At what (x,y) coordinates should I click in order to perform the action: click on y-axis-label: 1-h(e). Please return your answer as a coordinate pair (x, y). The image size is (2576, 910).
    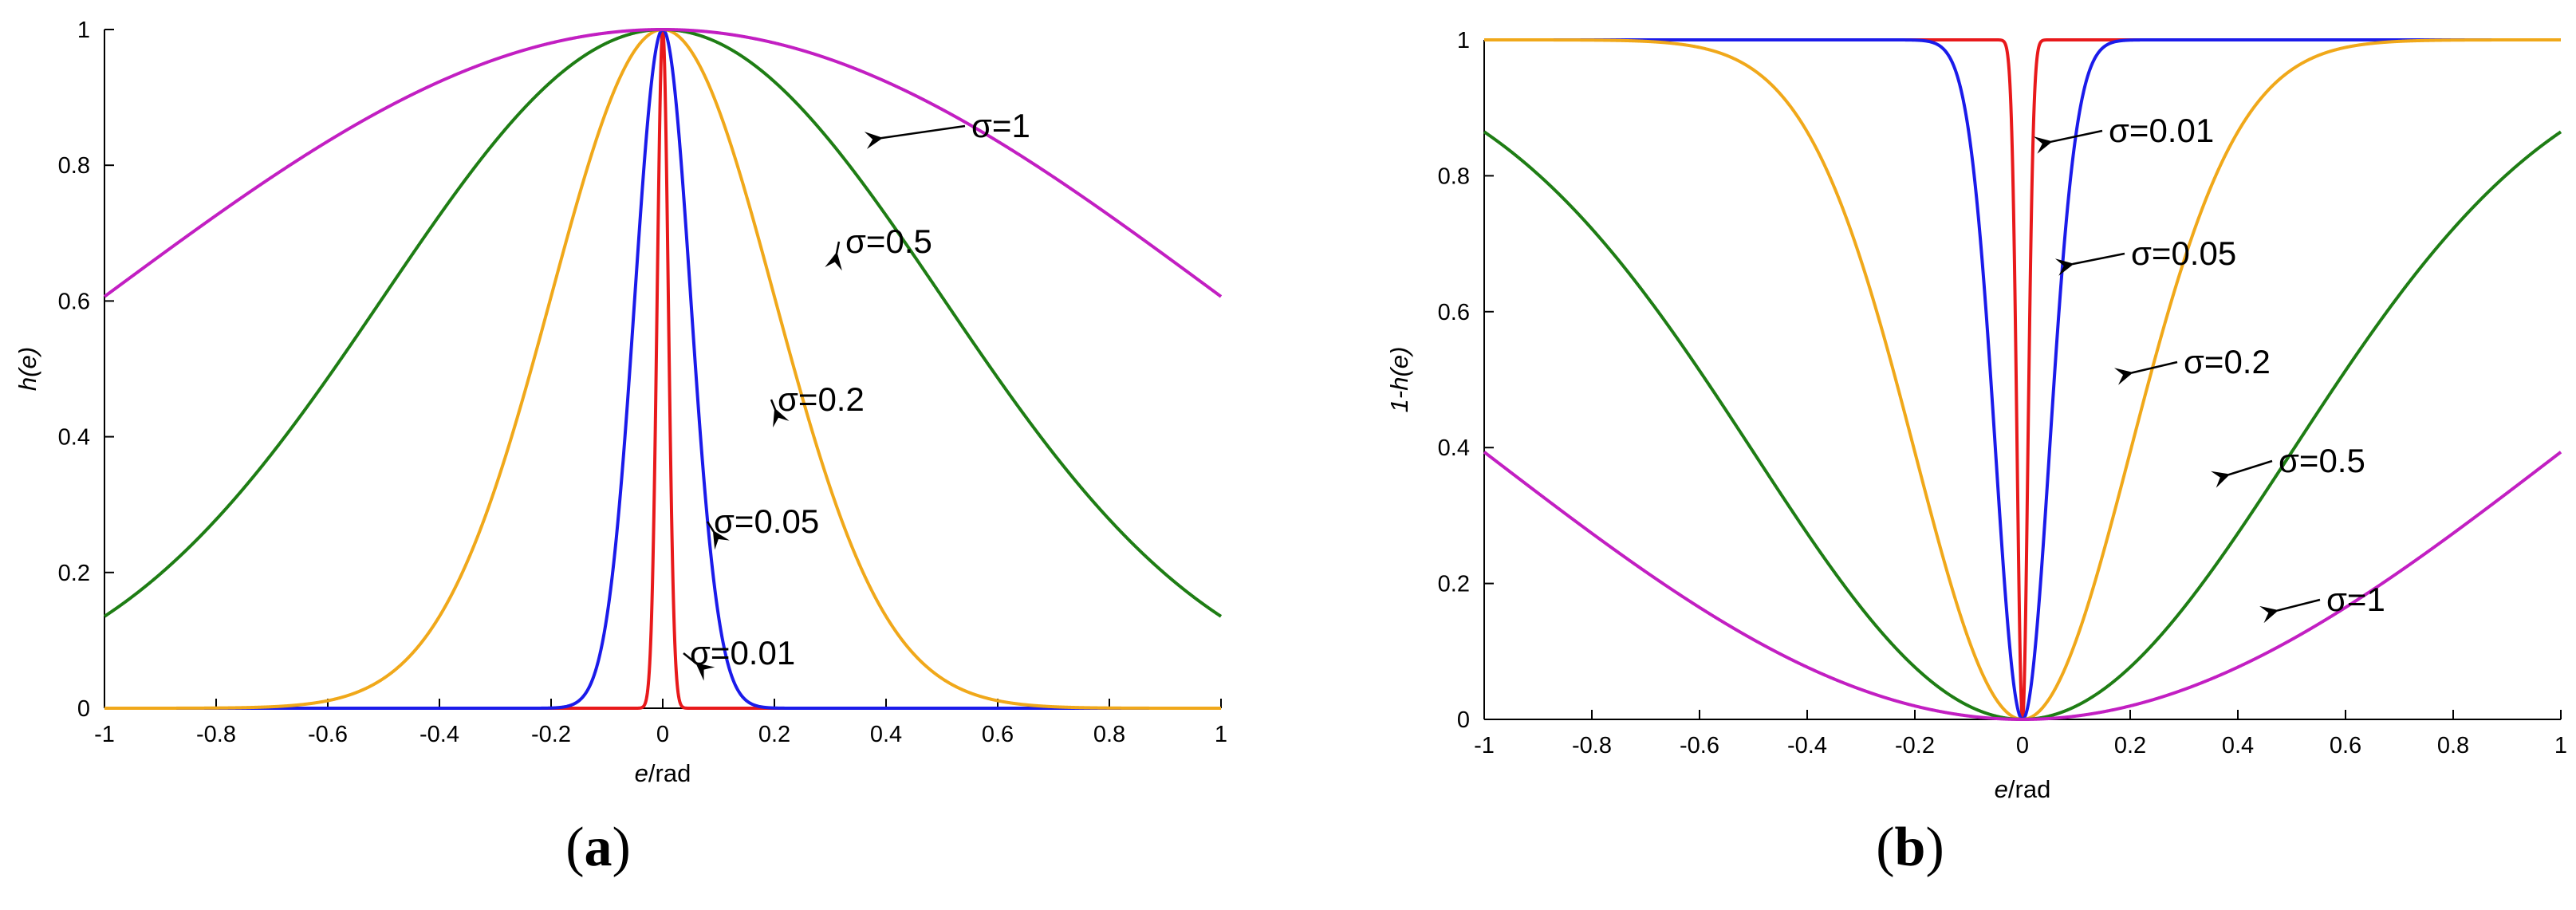
    Looking at the image, I should click on (1399, 380).